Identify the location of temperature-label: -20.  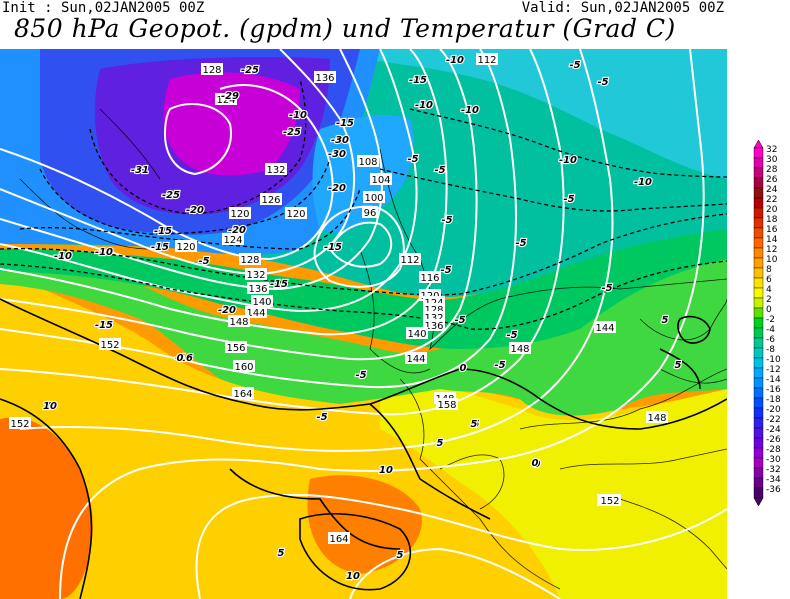
(237, 230).